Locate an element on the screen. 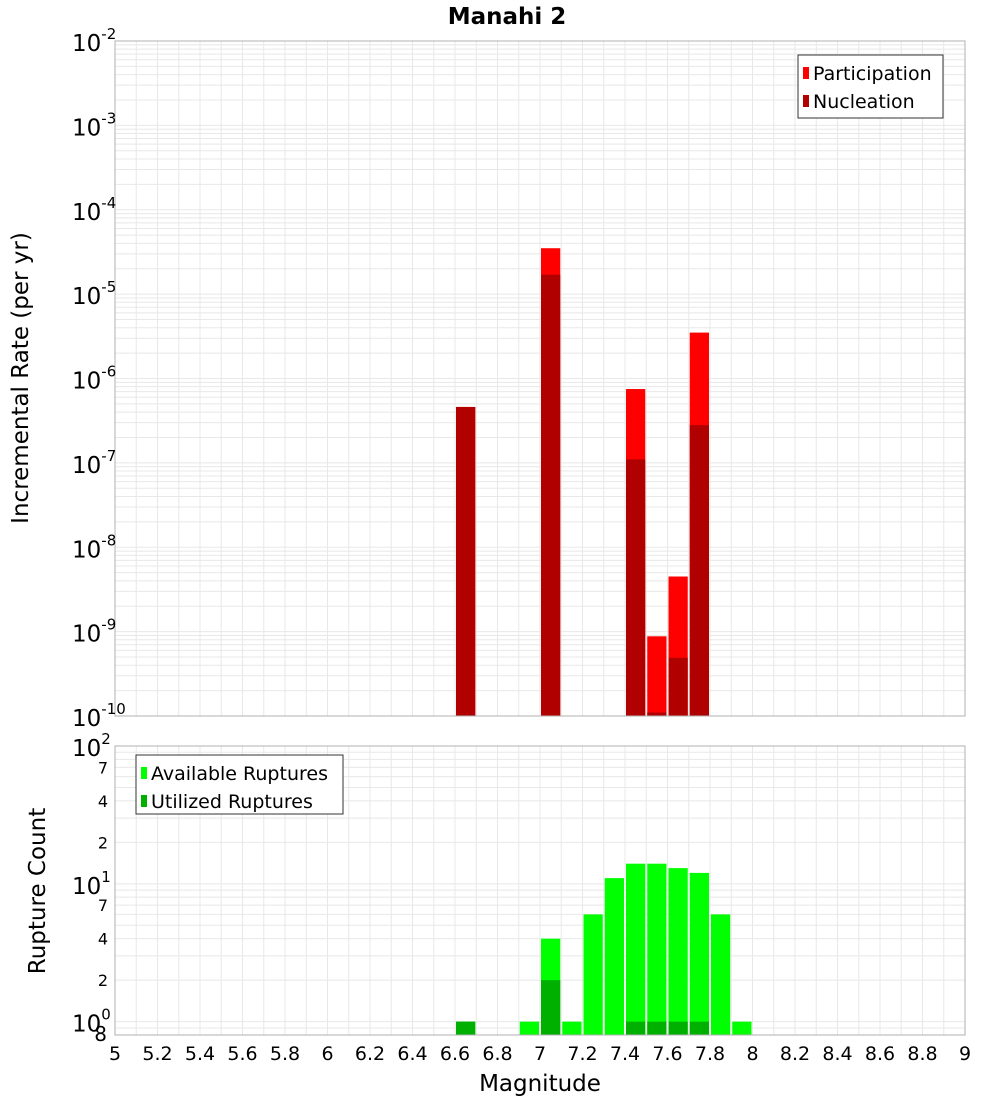  y-tick-label: 10⁻³ is located at coordinates (94, 125).